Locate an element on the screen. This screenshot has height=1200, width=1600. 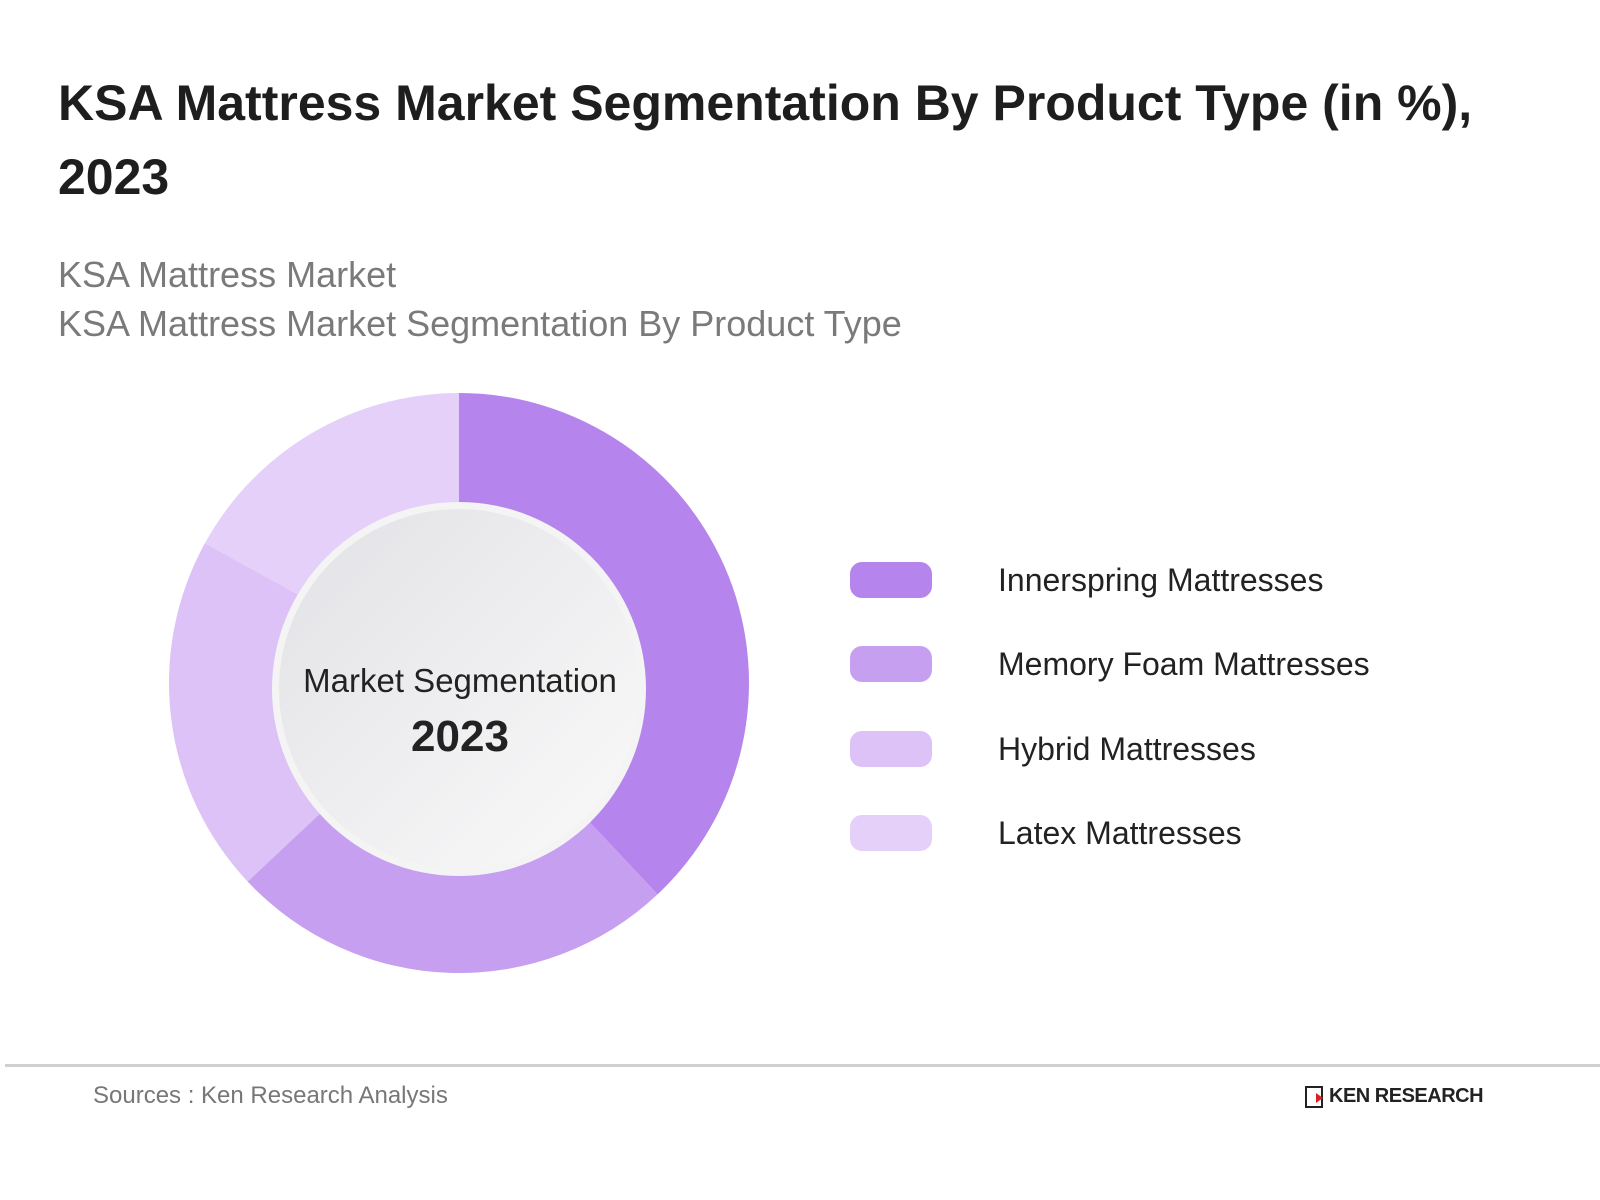
legend-item: Latex Mattresses is located at coordinates (1046, 833).